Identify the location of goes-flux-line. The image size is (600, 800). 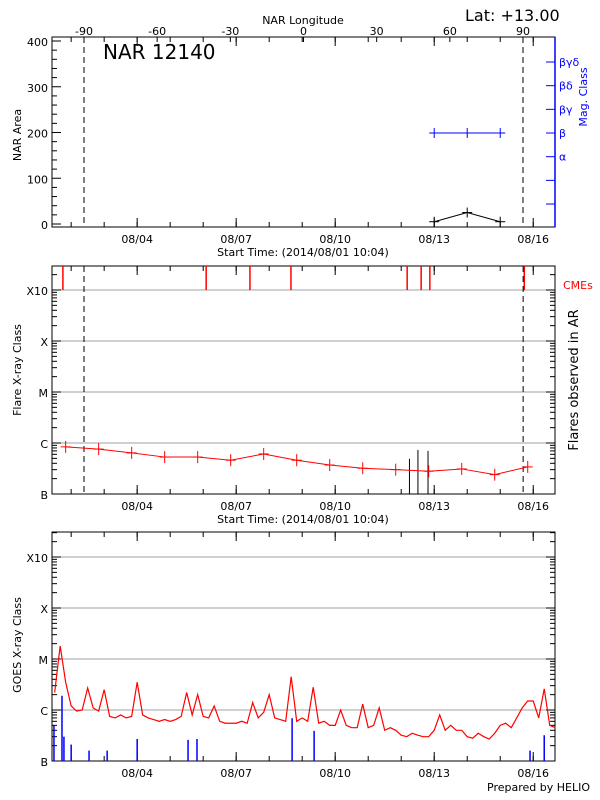
(305, 692).